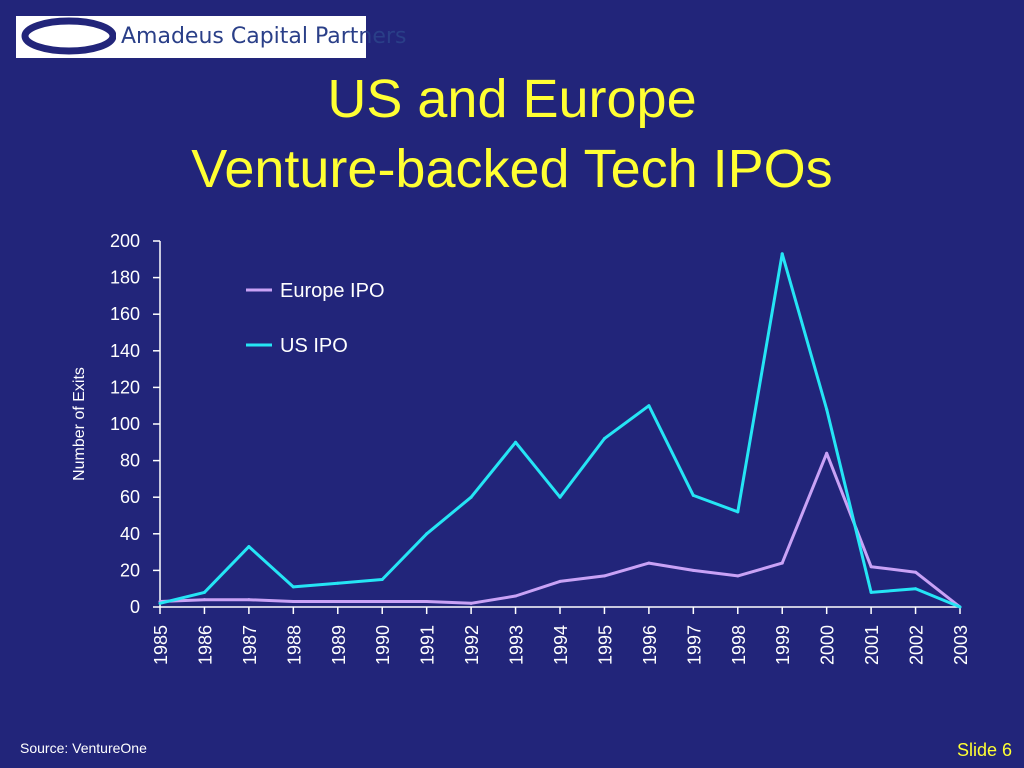  What do you see at coordinates (872, 645) in the screenshot?
I see `x-tick-label: 2001` at bounding box center [872, 645].